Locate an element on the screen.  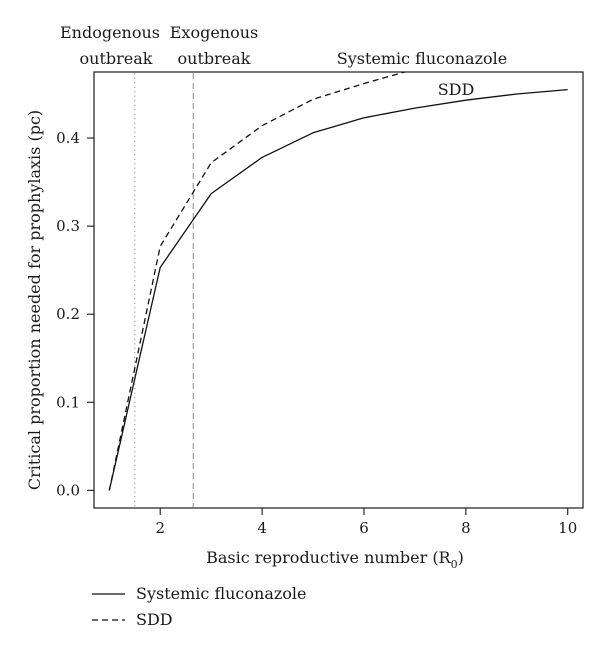
x-axis-title: Basic reproductive number (R0) is located at coordinates (335, 559).